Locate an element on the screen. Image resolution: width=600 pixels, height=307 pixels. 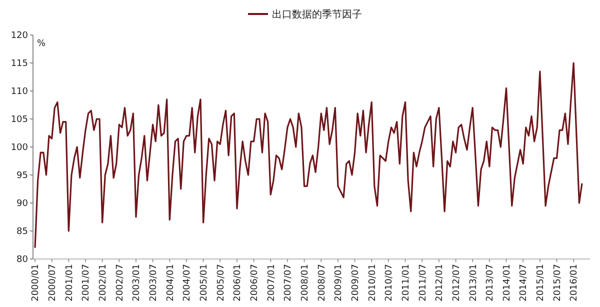
x-tick-label: 2016/01 is located at coordinates (575, 283).